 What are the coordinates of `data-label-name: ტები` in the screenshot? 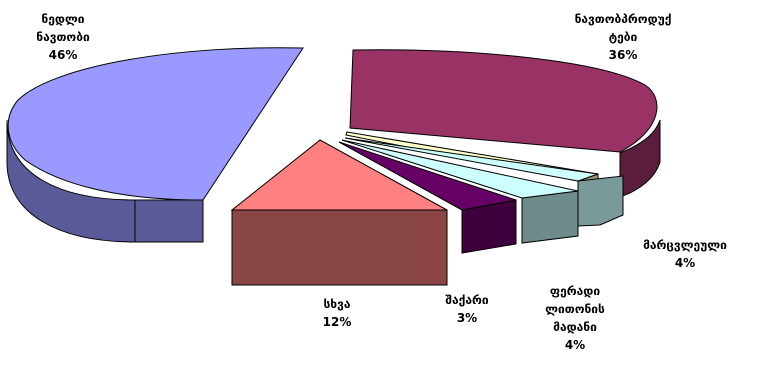 It's located at (623, 37).